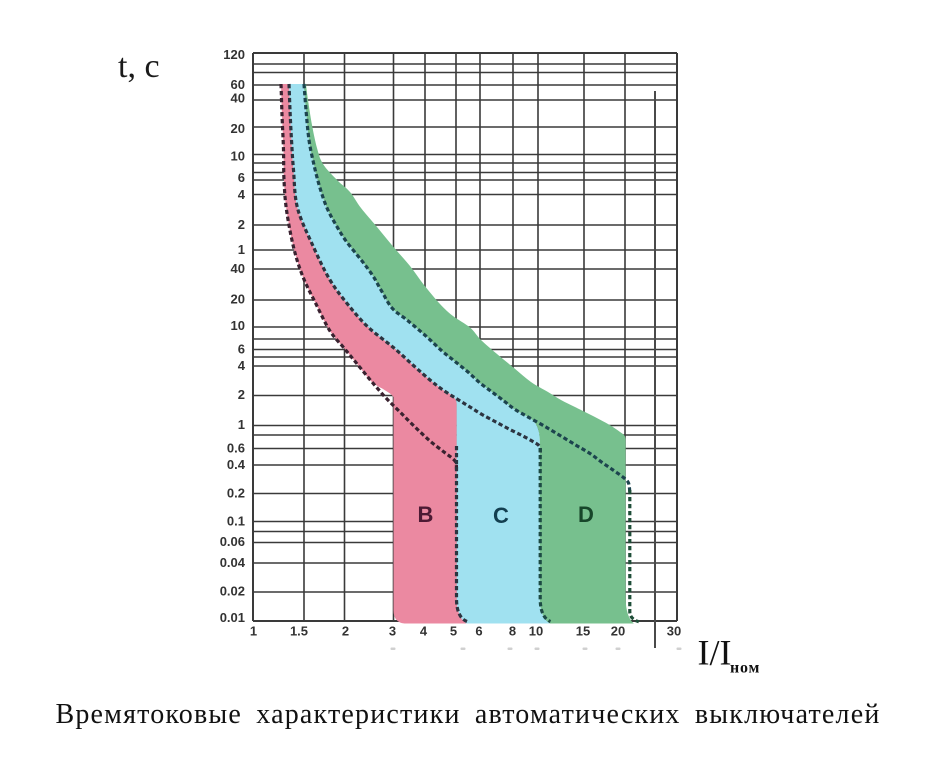 Image resolution: width=929 pixels, height=773 pixels. What do you see at coordinates (238, 84) in the screenshot?
I see `svg-text: 60` at bounding box center [238, 84].